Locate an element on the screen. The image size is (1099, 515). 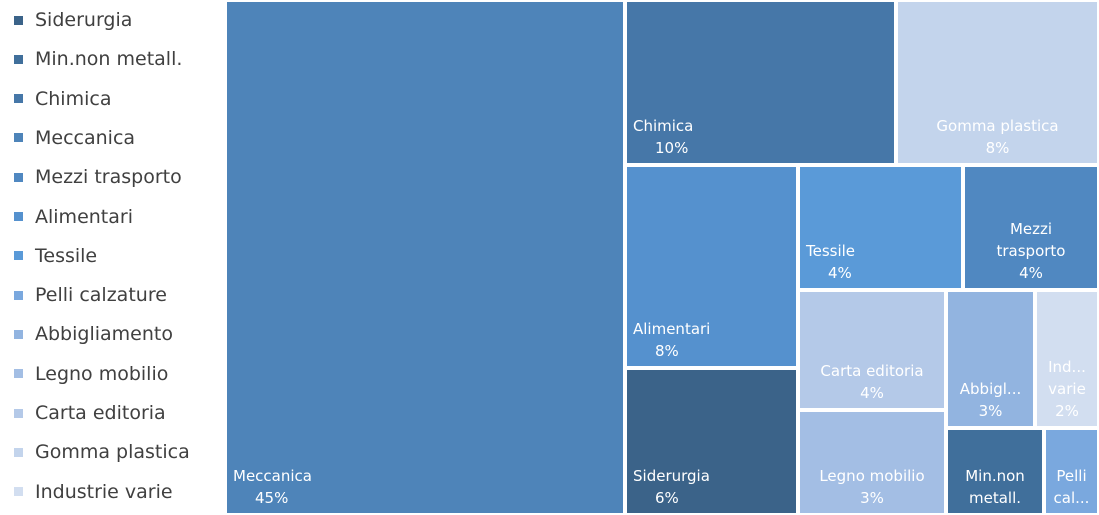
treemap-tile-chimica: Chimica 10% is located at coordinates (760, 82).